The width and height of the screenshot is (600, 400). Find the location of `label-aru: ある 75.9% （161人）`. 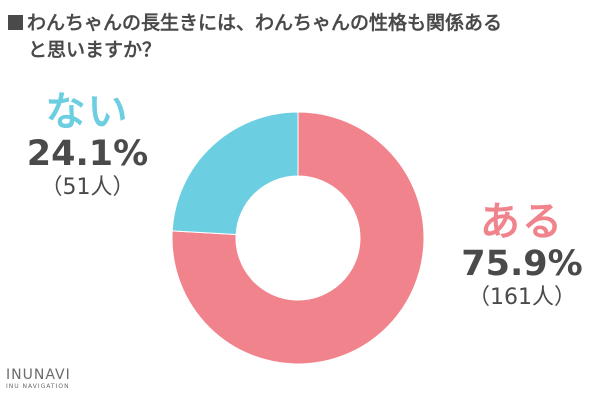

label-aru: ある 75.9% （161人） is located at coordinates (522, 256).